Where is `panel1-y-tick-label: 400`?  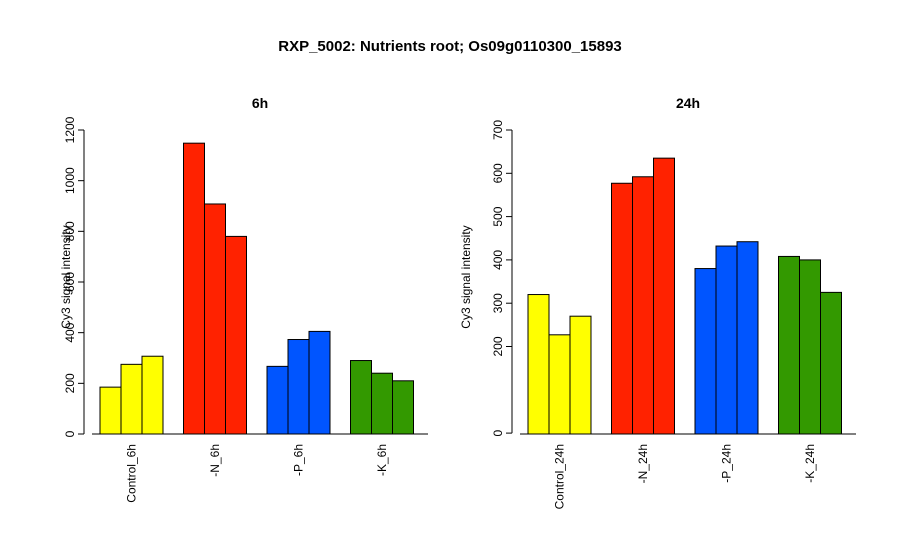 panel1-y-tick-label: 400 is located at coordinates (70, 332).